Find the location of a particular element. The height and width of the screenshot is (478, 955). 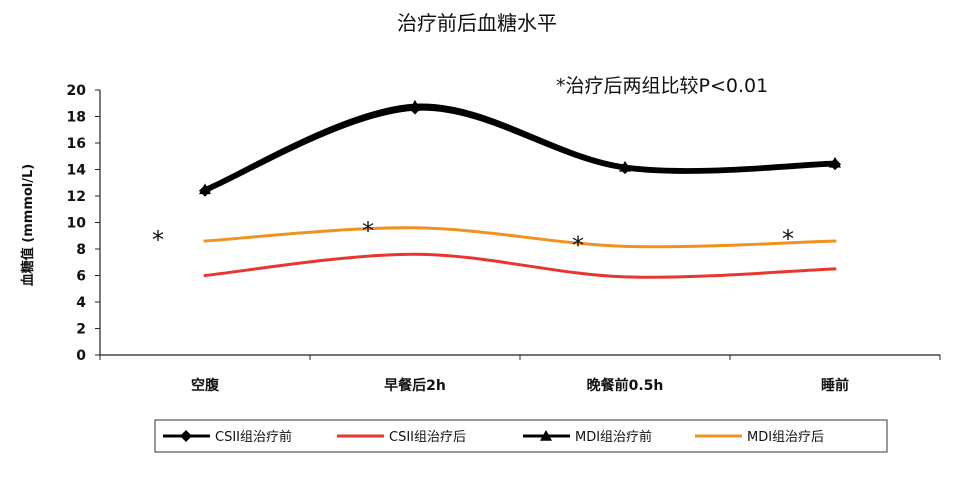

legend-entry: MDI组治疗后 is located at coordinates (759, 437).